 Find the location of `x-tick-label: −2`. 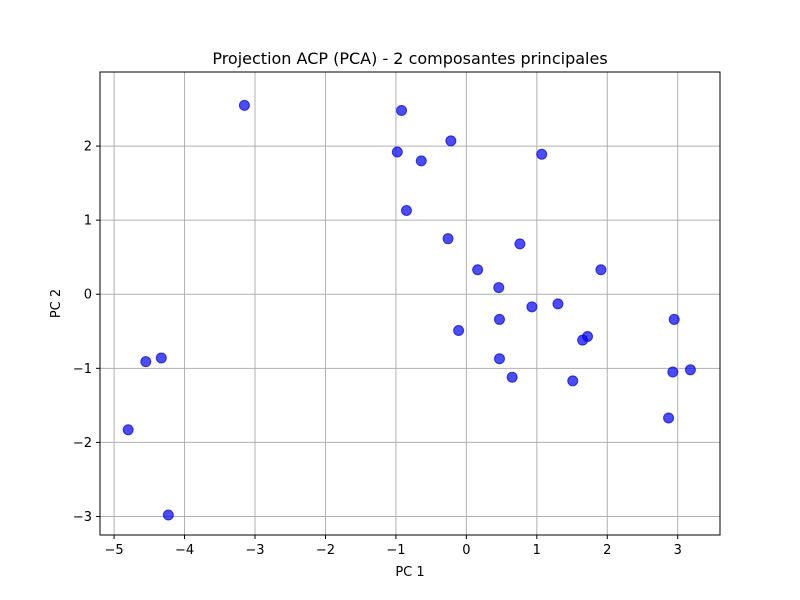

x-tick-label: −2 is located at coordinates (325, 550).